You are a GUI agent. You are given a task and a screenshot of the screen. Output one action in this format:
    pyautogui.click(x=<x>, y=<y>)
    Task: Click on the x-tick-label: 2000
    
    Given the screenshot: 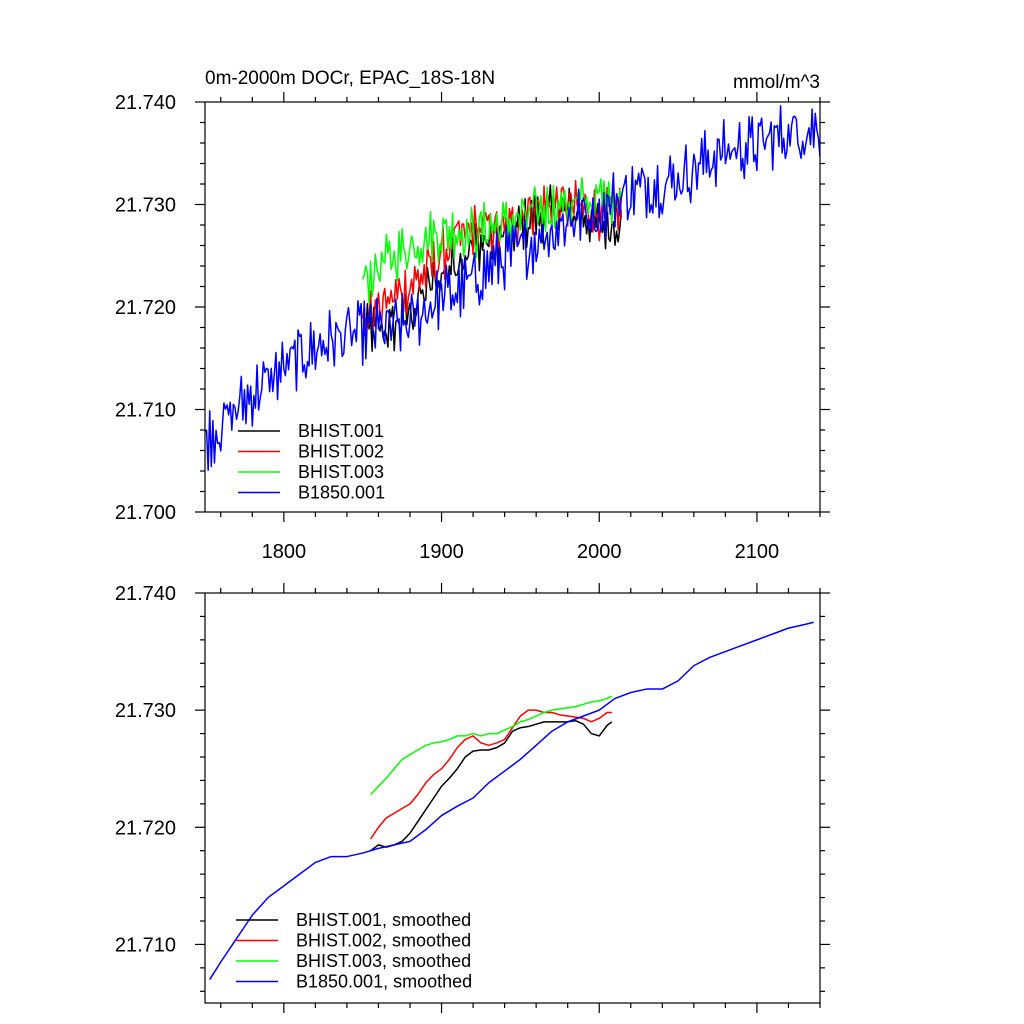 What is the action you would take?
    pyautogui.click(x=599, y=552)
    